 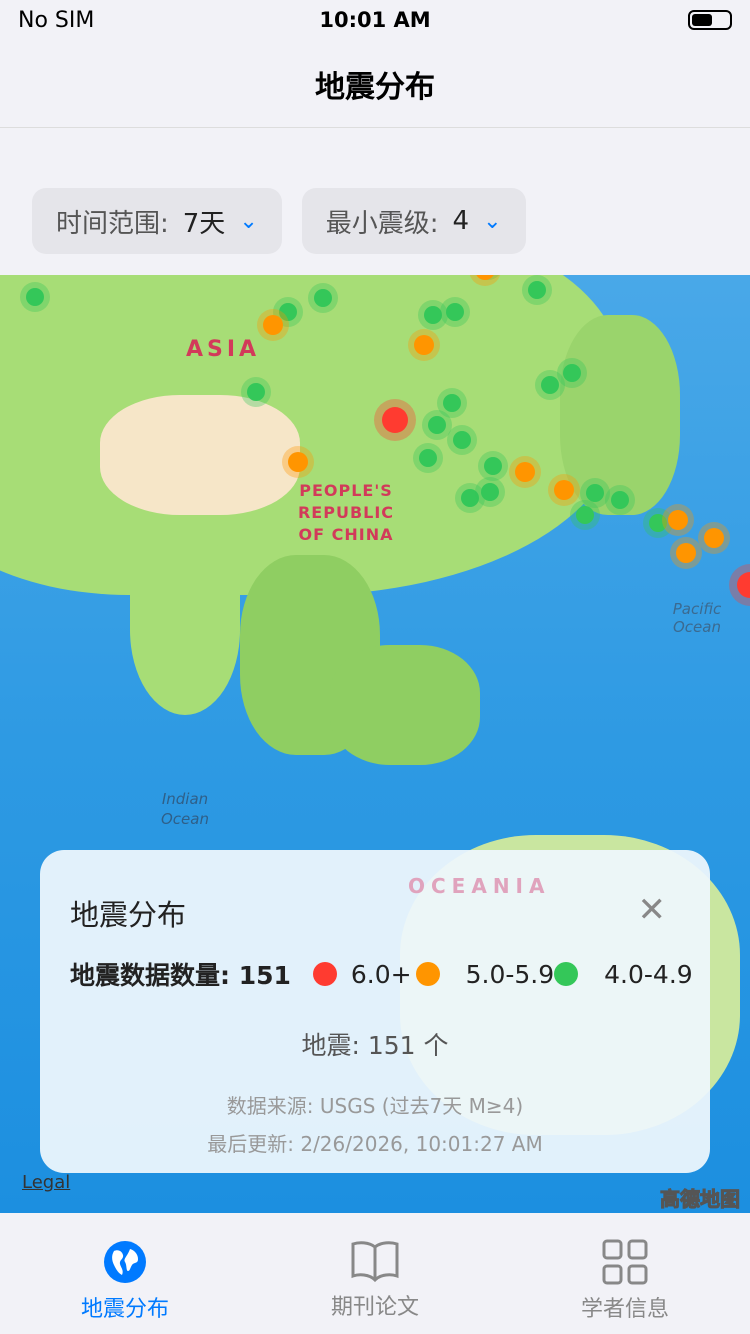 What do you see at coordinates (374, 1307) in the screenshot?
I see `tab-label: 期刊论文` at bounding box center [374, 1307].